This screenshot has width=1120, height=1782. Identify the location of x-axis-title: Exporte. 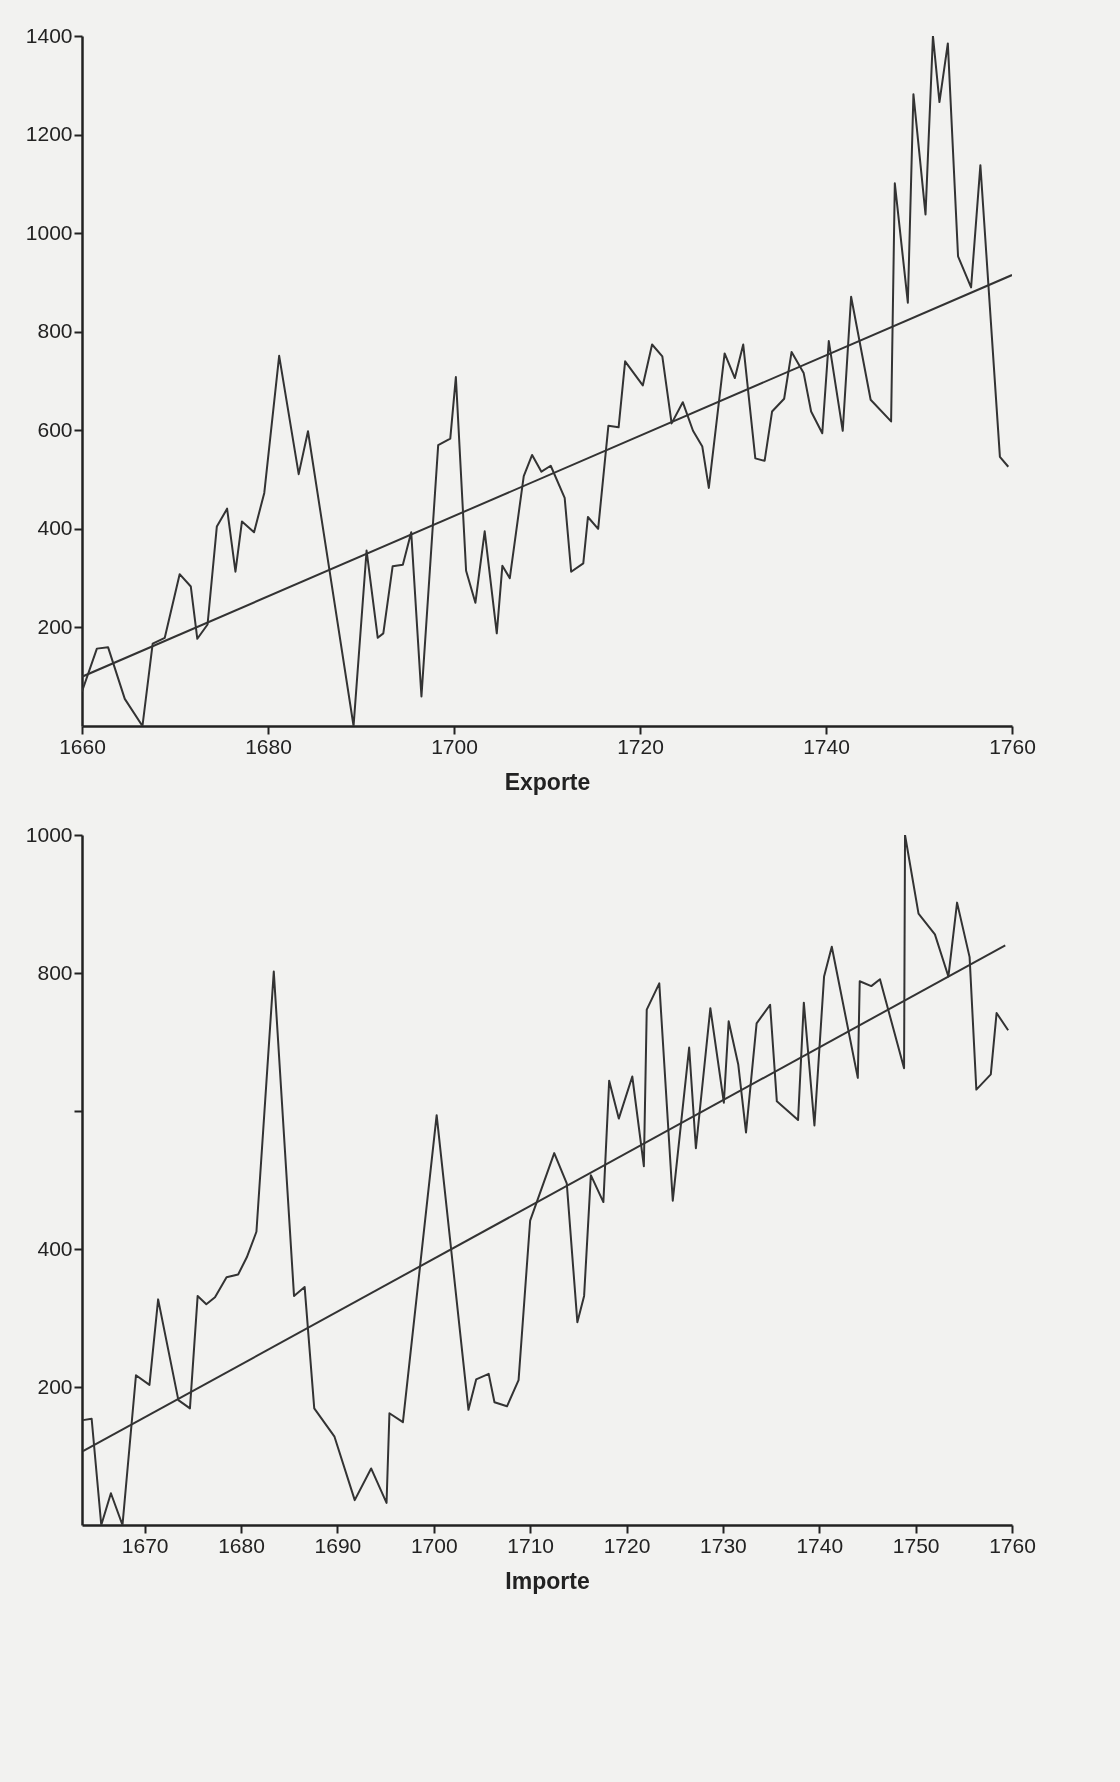
(547, 781).